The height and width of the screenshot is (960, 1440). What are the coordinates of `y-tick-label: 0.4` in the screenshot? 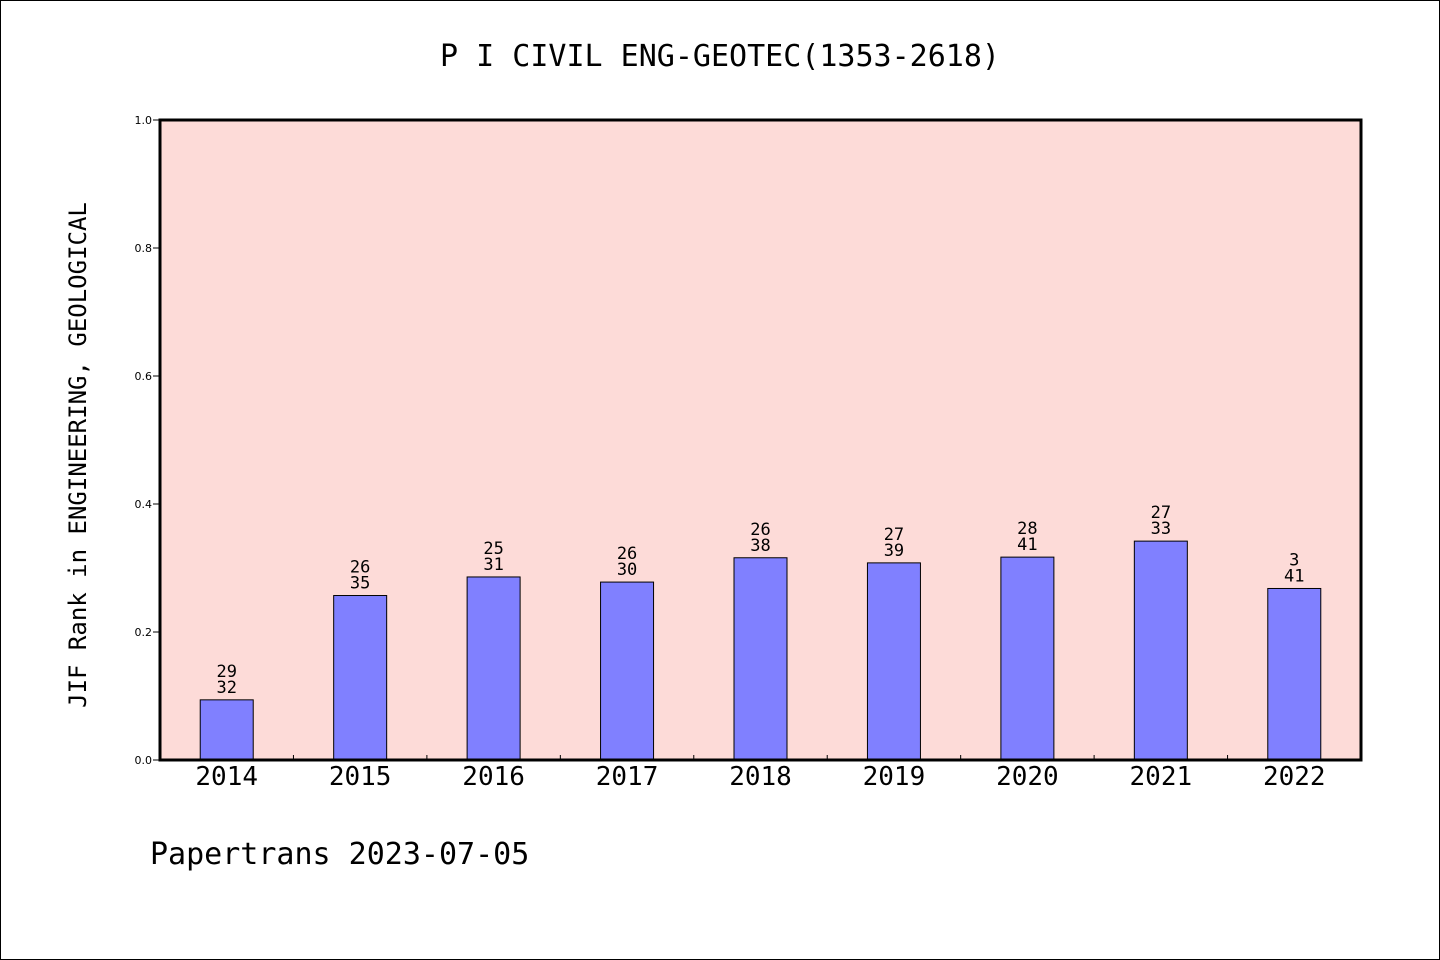 It's located at (144, 504).